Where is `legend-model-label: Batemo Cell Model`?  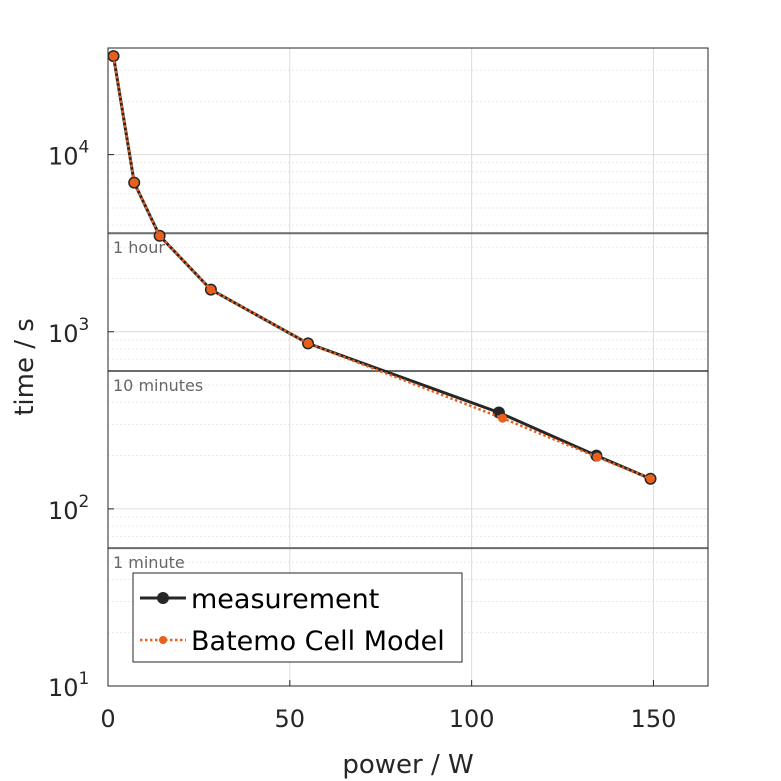 legend-model-label: Batemo Cell Model is located at coordinates (318, 641).